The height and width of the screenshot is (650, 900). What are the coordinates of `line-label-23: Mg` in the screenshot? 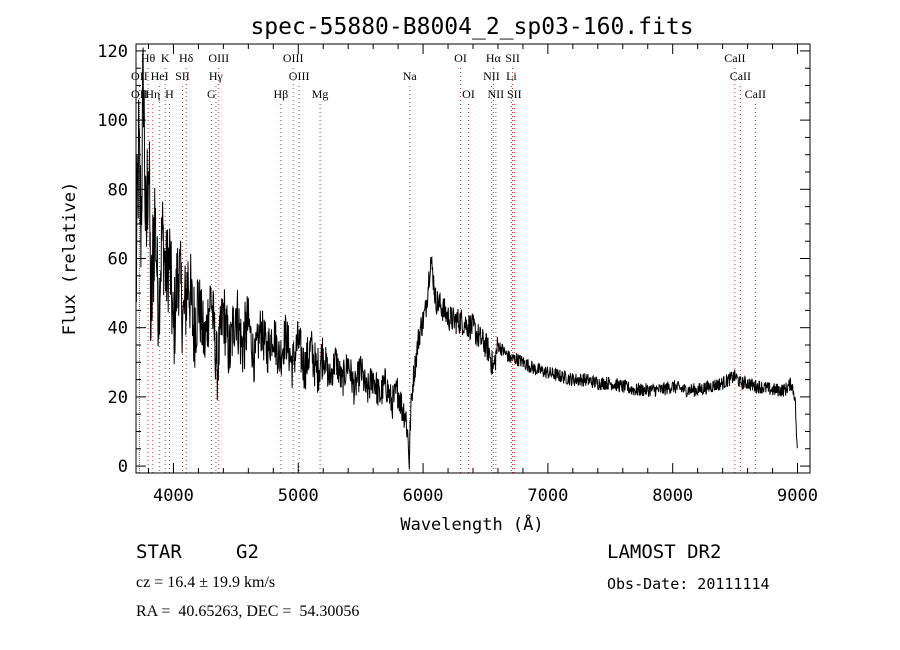 It's located at (320, 94).